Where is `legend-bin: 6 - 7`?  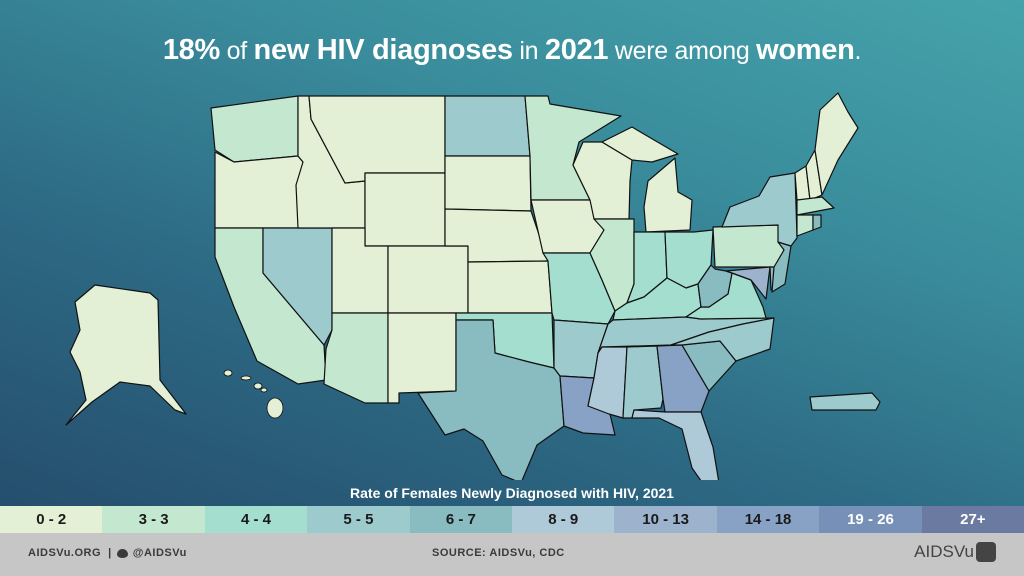 legend-bin: 6 - 7 is located at coordinates (461, 519).